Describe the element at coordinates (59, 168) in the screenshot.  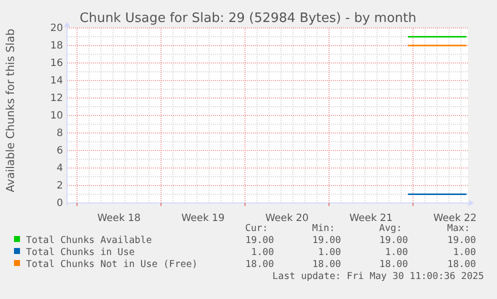
I see `y-tick-label: 4` at that location.